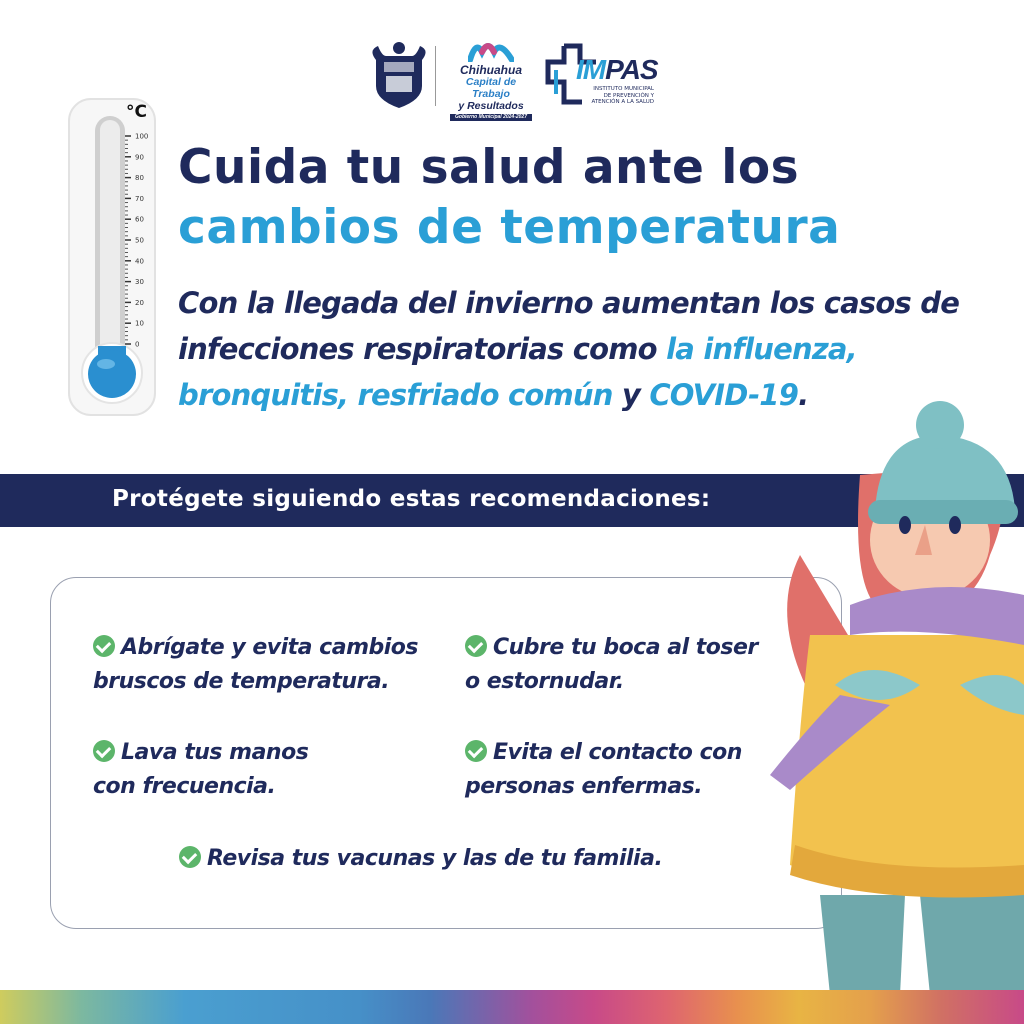 This screenshot has height=1024, width=1024. What do you see at coordinates (112, 257) in the screenshot?
I see `thermometer: 100 90 80 70 60 50 40 30 20 10 0 °C` at bounding box center [112, 257].